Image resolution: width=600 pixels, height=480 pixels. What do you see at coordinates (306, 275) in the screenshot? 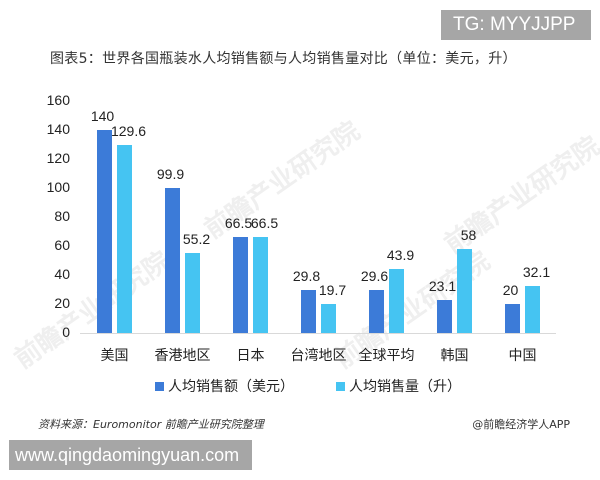
I see `bar-value-label: 29.8` at bounding box center [306, 275].